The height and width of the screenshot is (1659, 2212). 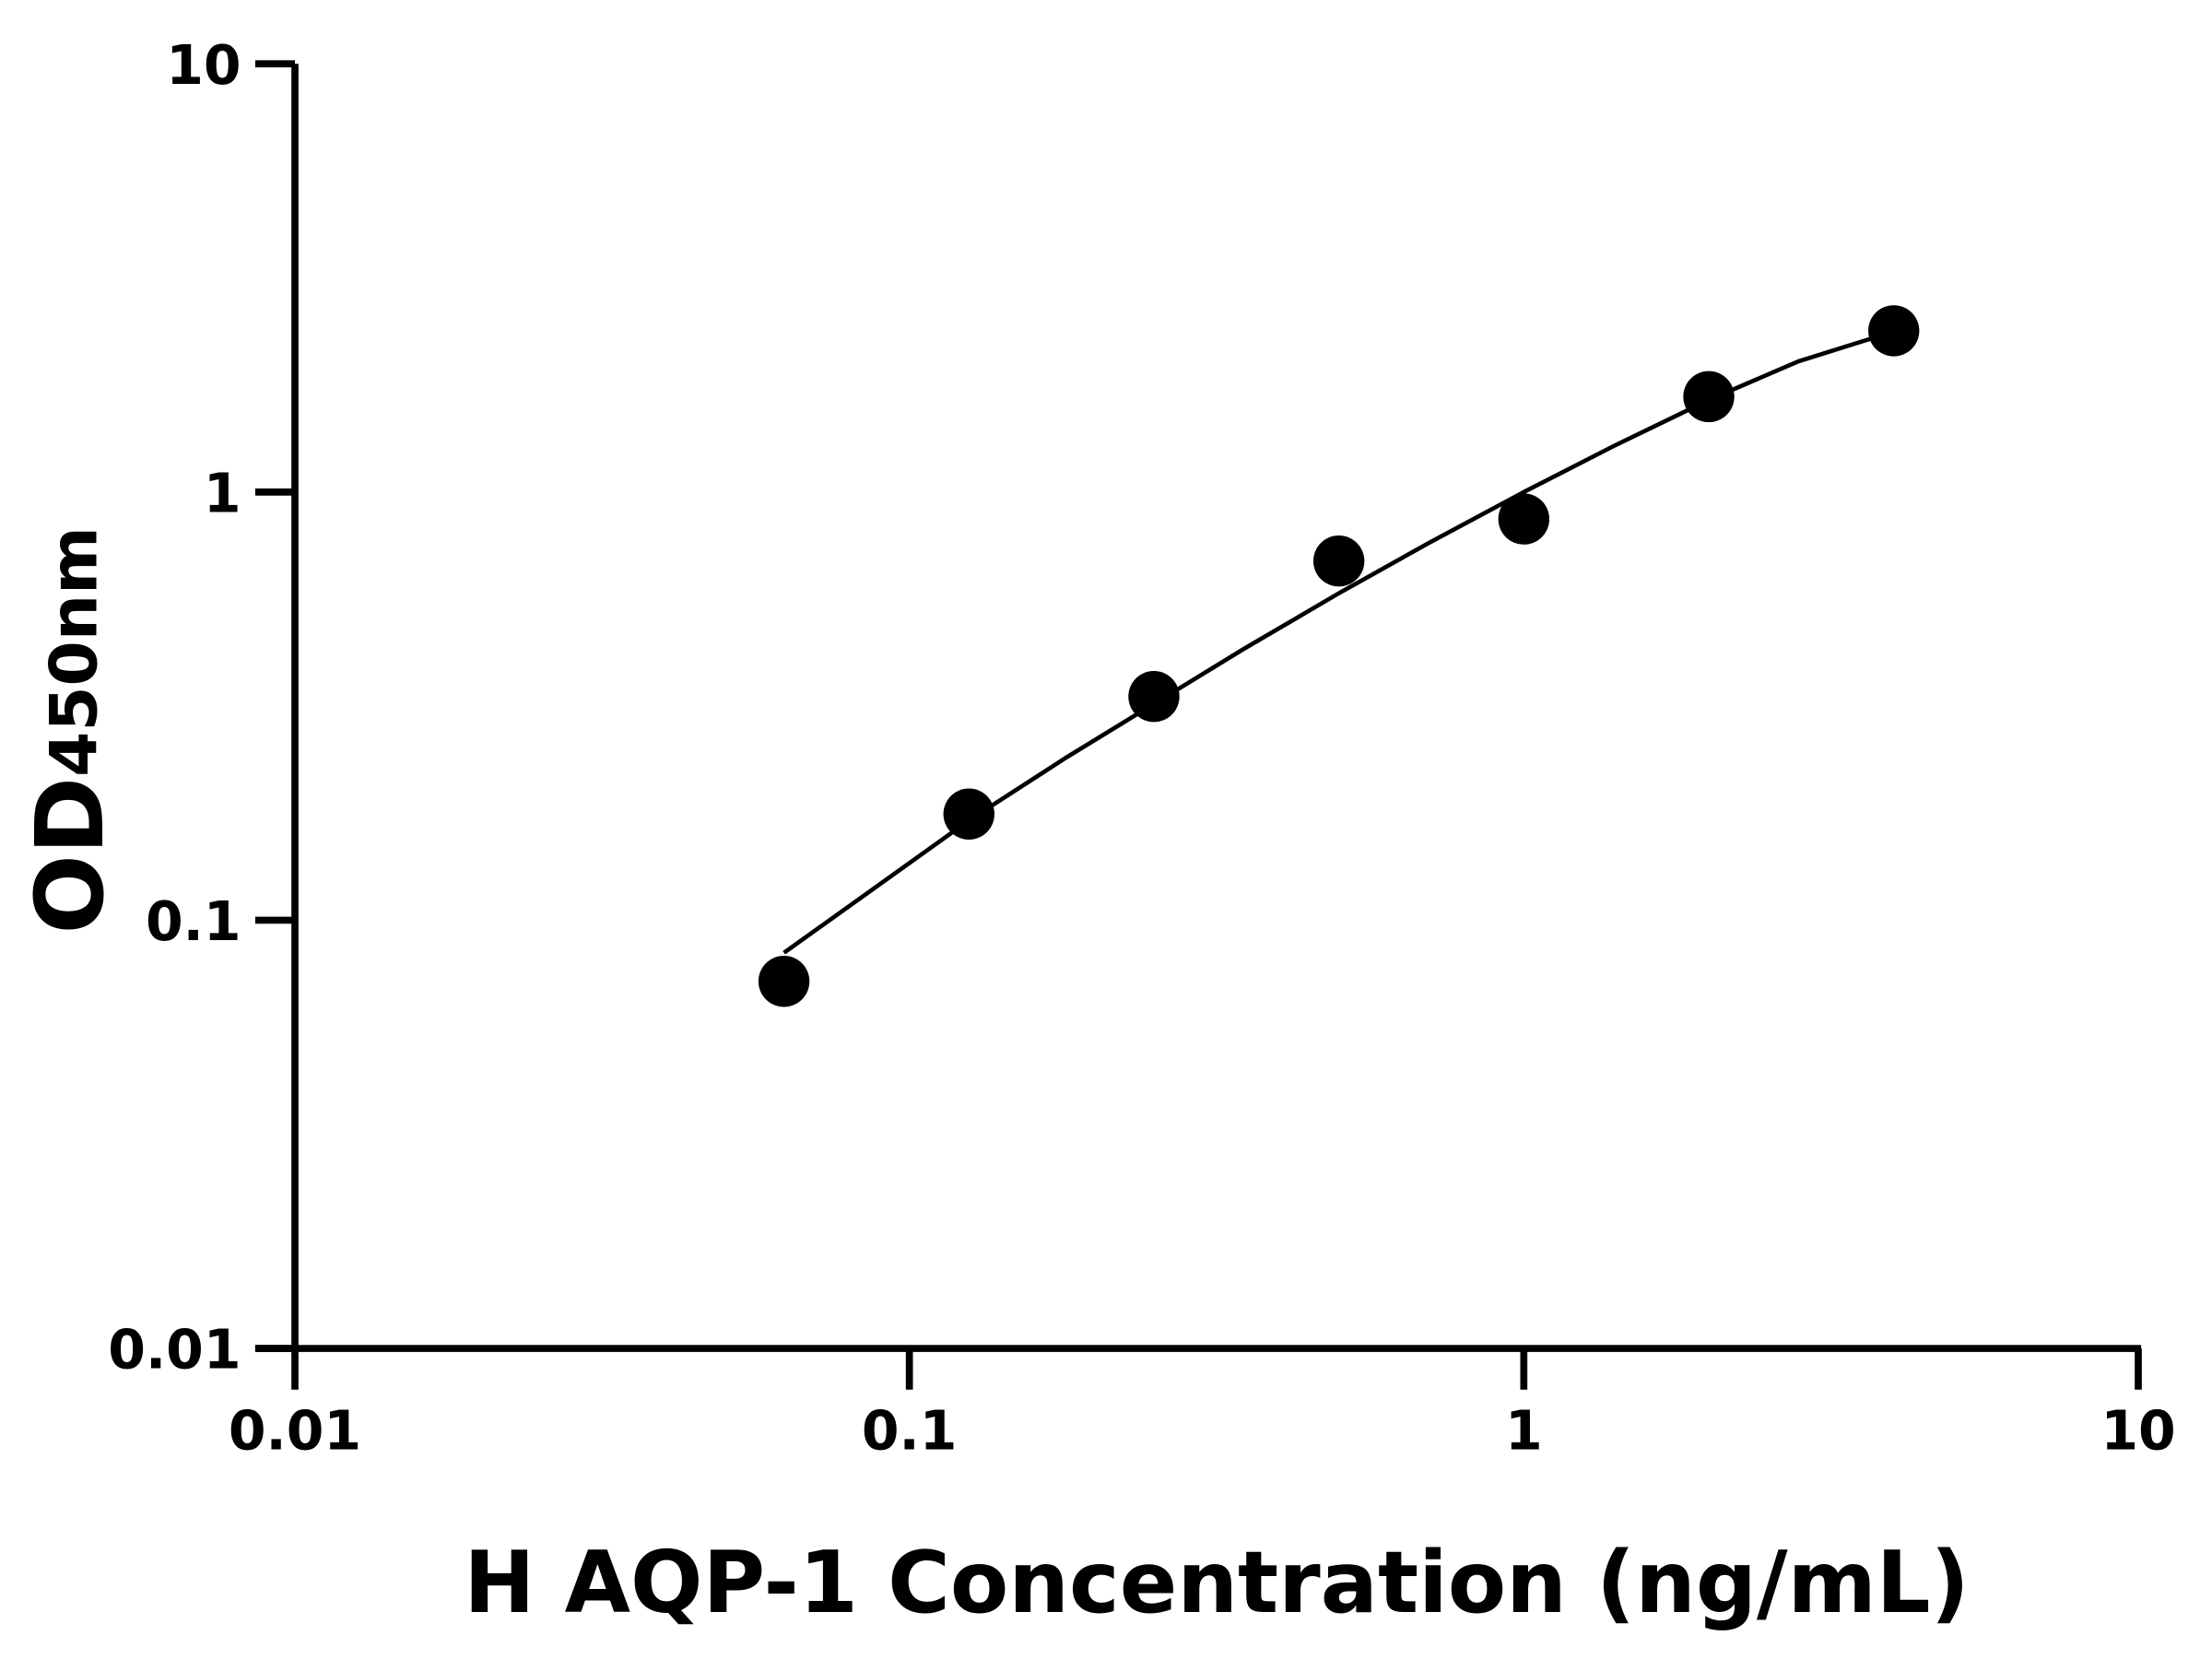 What do you see at coordinates (222, 493) in the screenshot?
I see `y-tick-label: 1` at bounding box center [222, 493].